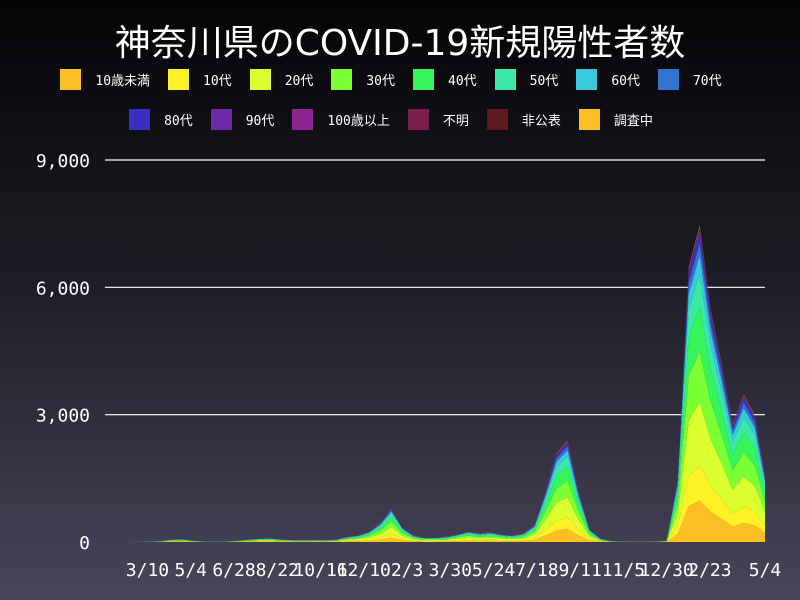 The width and height of the screenshot is (800, 600). Describe the element at coordinates (358, 121) in the screenshot. I see `legend-label: 100歳以上` at that location.